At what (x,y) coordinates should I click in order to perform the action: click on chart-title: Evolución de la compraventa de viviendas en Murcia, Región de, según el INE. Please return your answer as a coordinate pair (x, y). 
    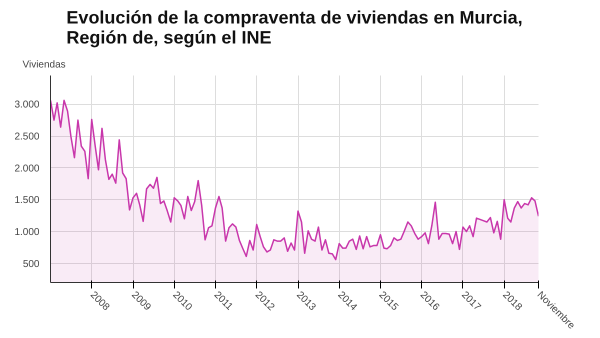
    Looking at the image, I should click on (294, 28).